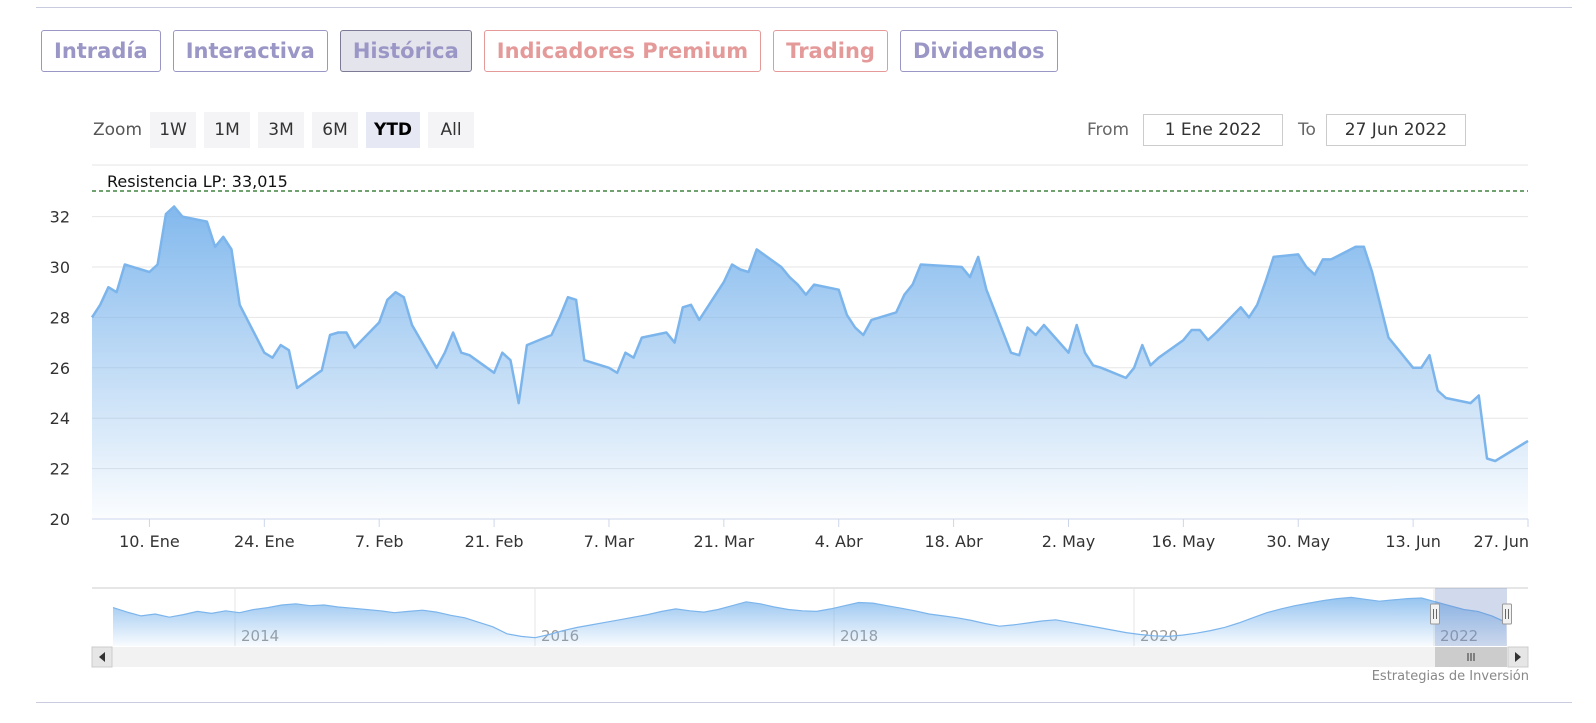 Image resolution: width=1596 pixels, height=723 pixels. Describe the element at coordinates (260, 636) in the screenshot. I see `navigator-year-label: 2014` at that location.